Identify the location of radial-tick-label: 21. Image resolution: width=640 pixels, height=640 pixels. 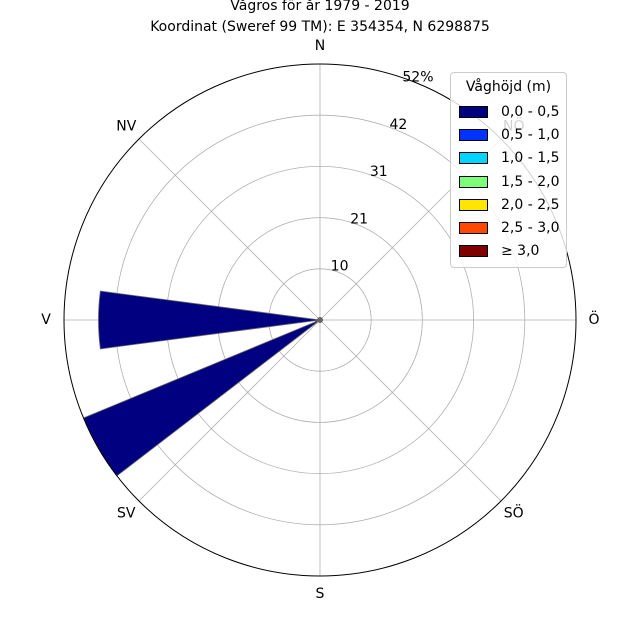
(359, 219).